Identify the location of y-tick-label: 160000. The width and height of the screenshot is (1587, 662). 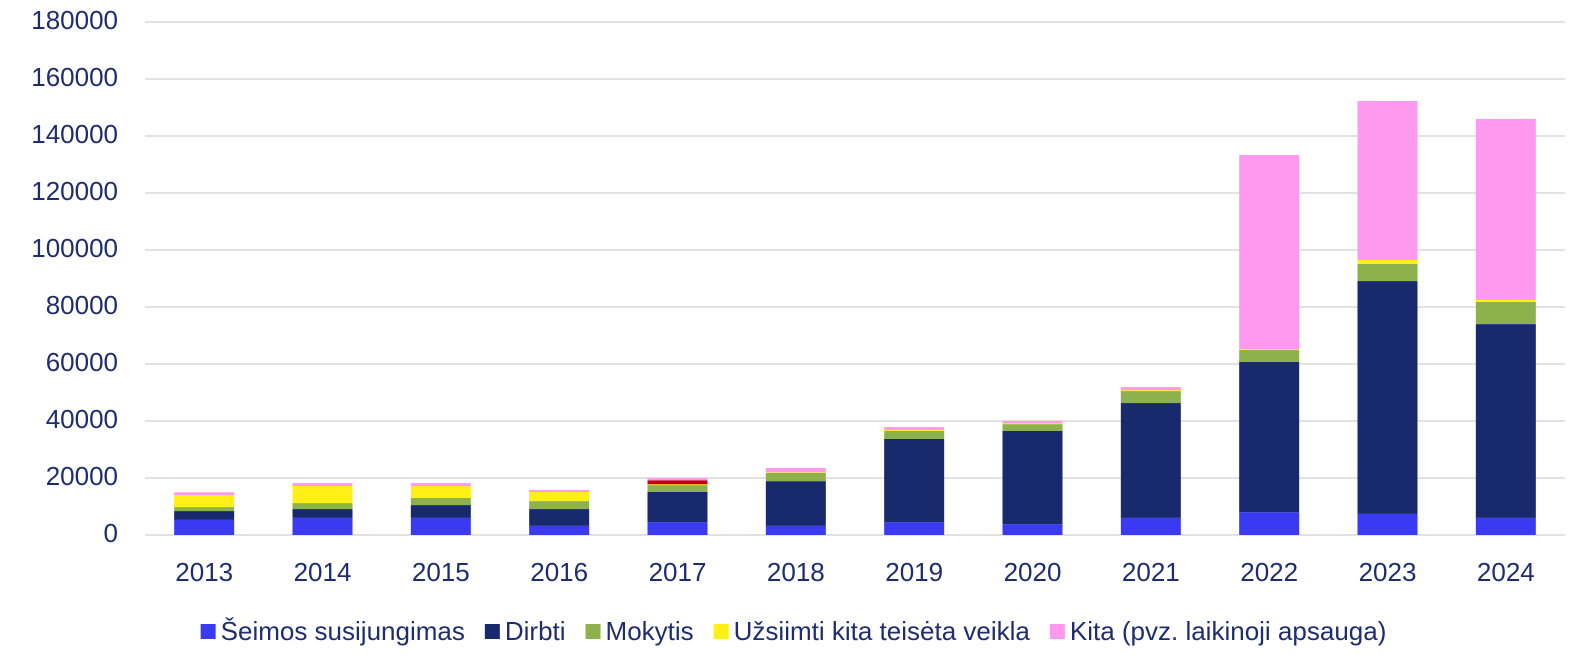
(74, 77).